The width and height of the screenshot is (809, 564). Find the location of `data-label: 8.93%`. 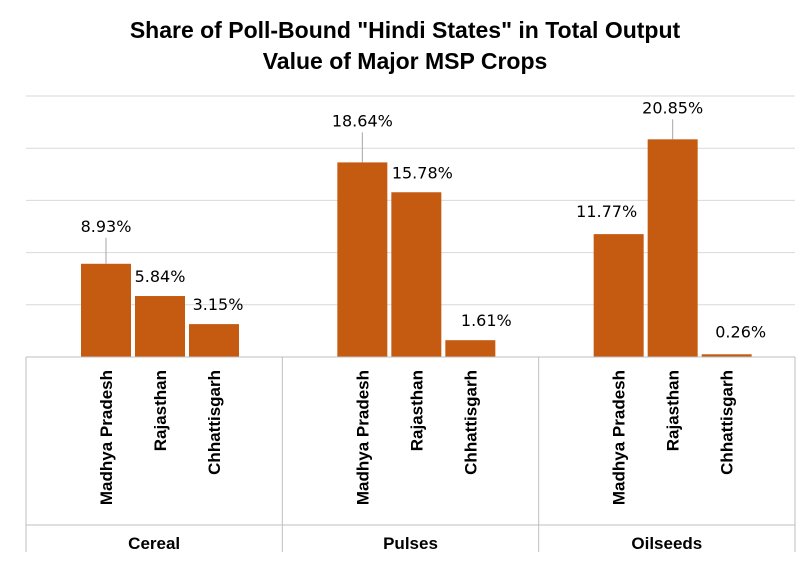

data-label: 8.93% is located at coordinates (106, 226).